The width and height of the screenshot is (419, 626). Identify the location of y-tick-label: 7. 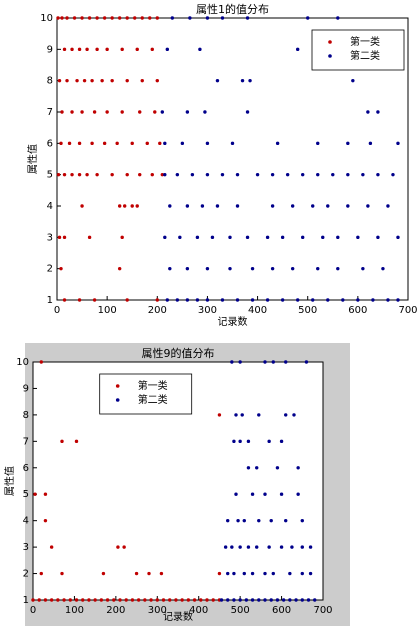
(26, 441).